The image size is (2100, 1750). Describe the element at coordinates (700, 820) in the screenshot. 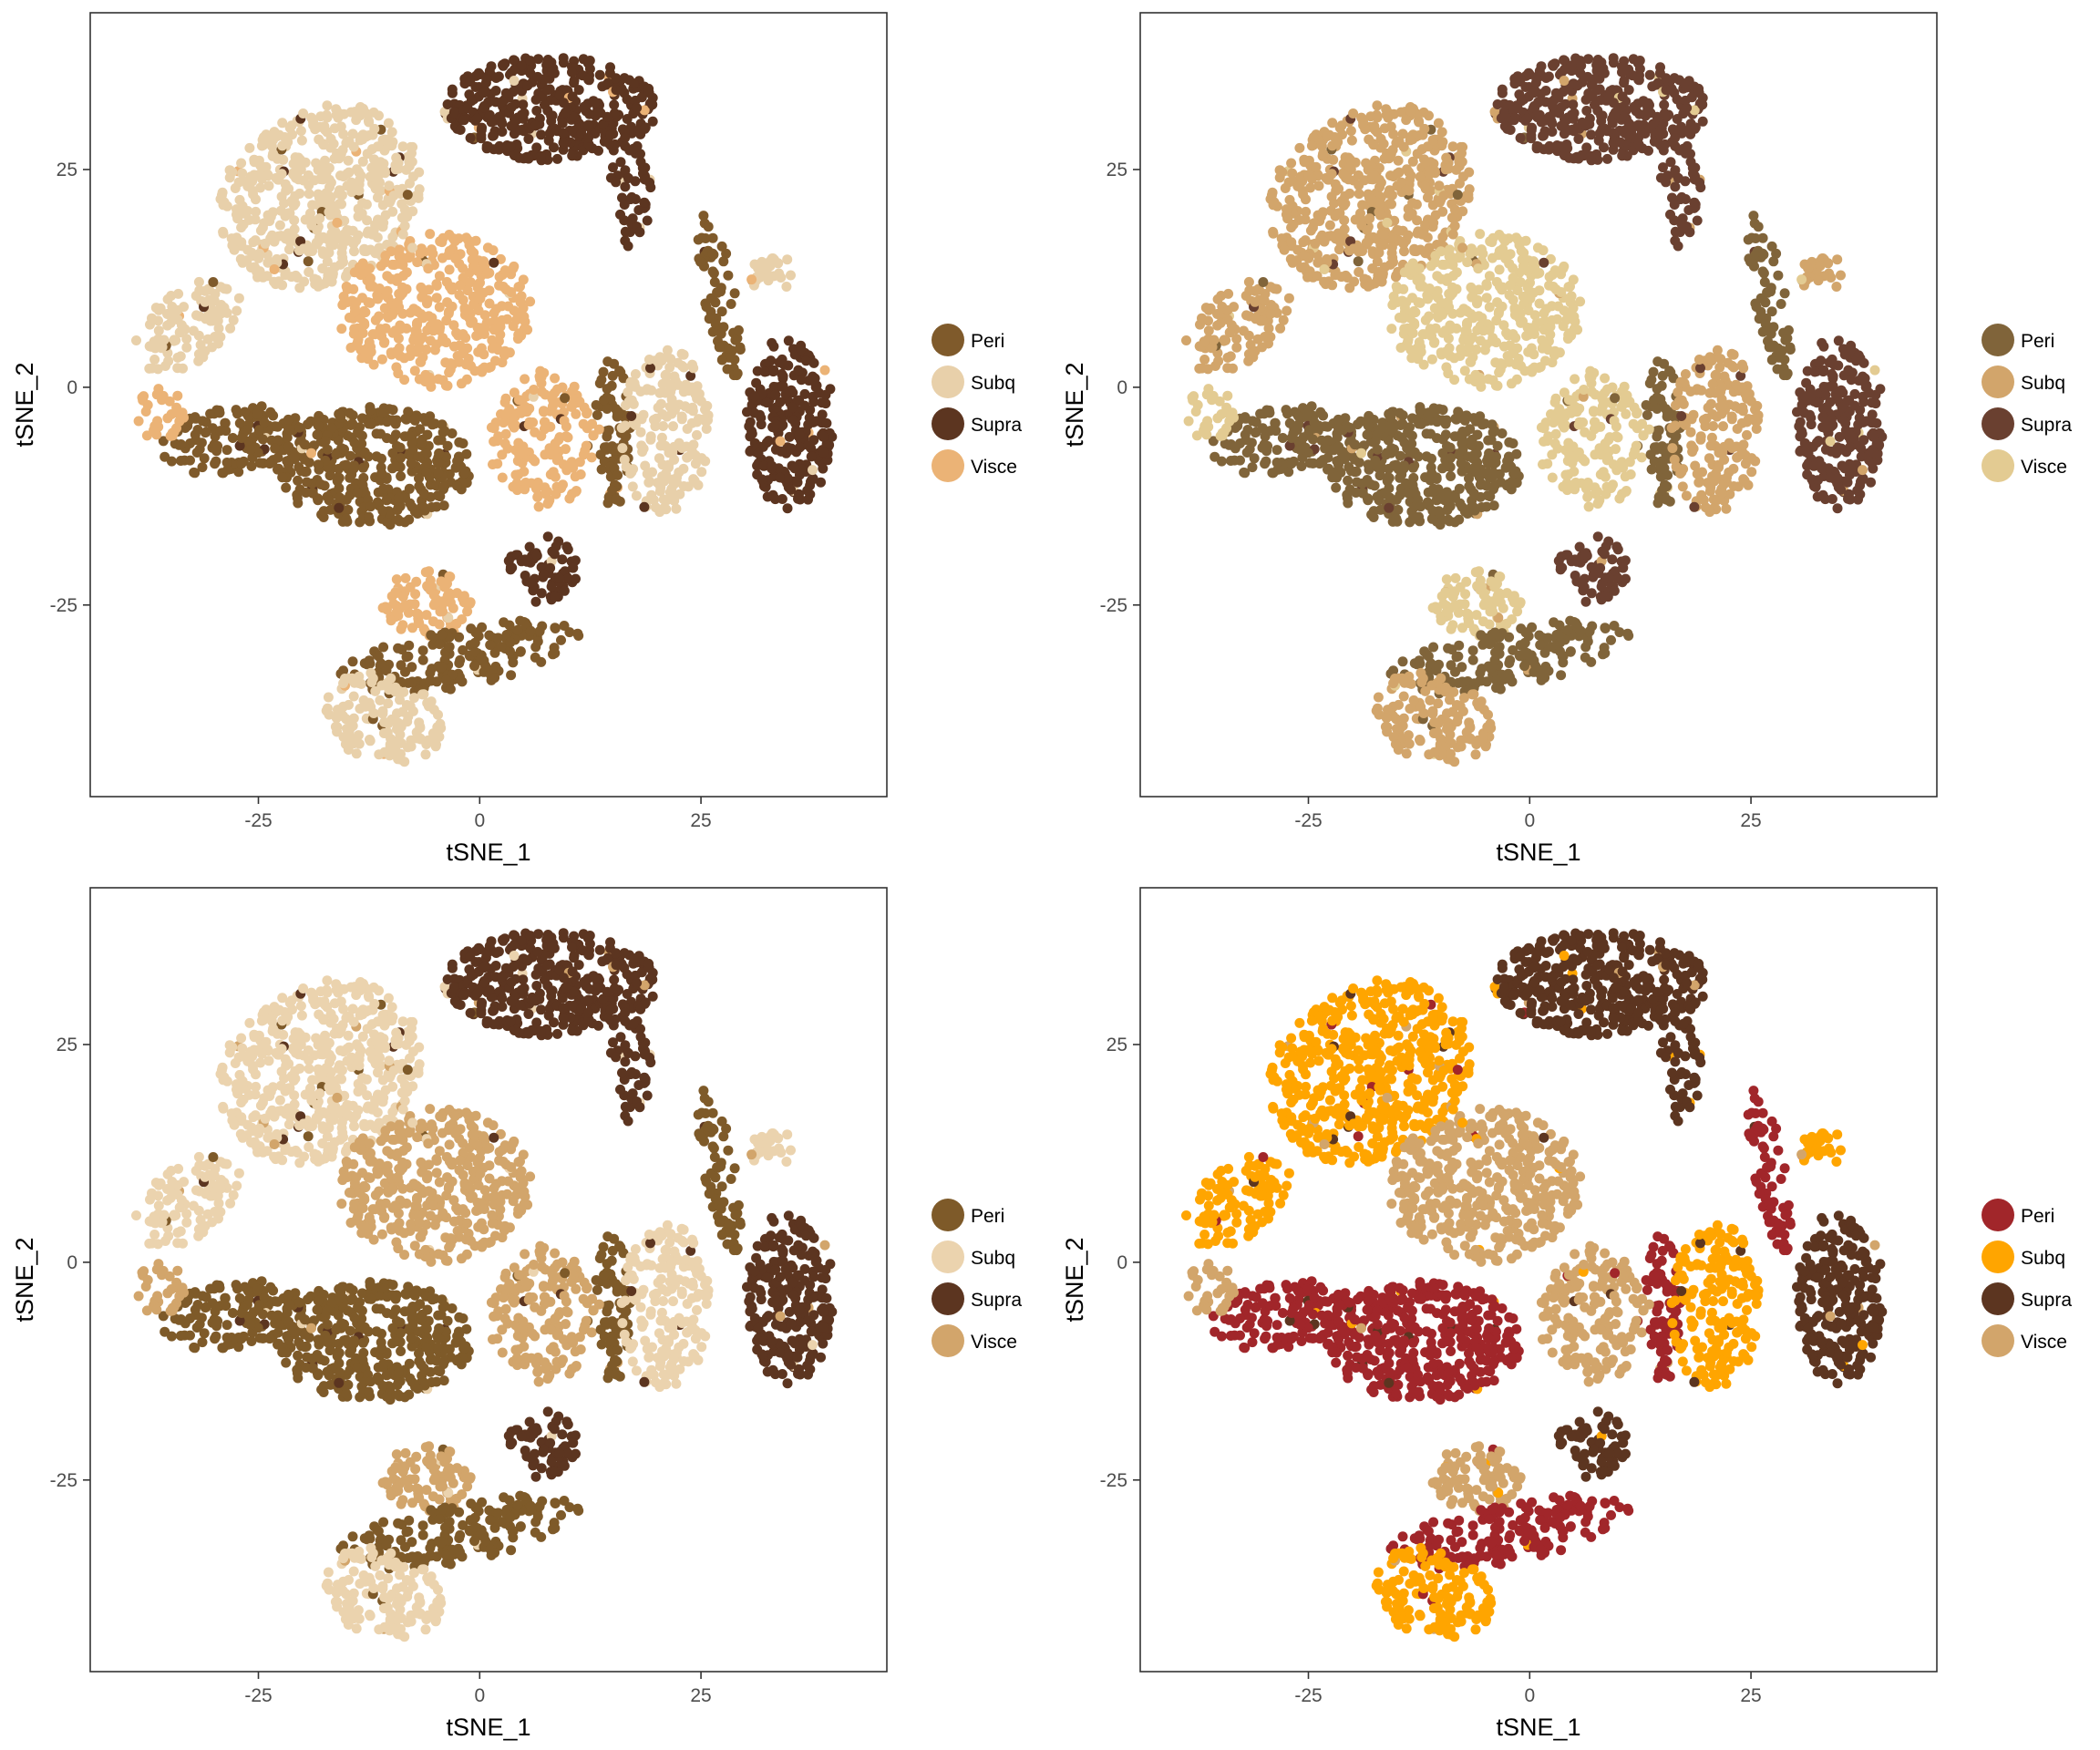

I see `x-tick-label: 25` at that location.